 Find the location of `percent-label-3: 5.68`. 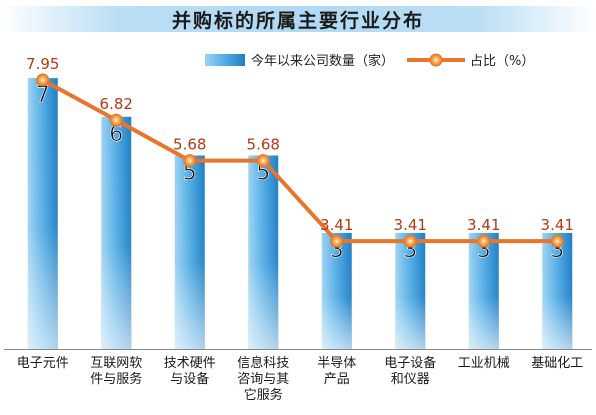

percent-label-3: 5.68 is located at coordinates (189, 145).